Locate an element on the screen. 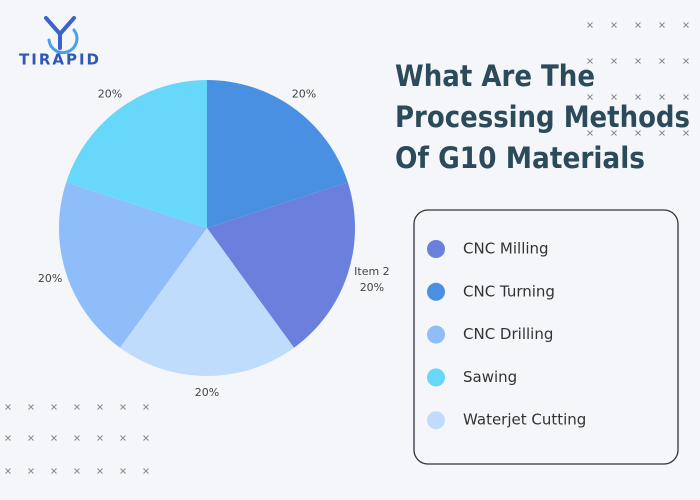  legend-label: CNC Turning is located at coordinates (509, 291).